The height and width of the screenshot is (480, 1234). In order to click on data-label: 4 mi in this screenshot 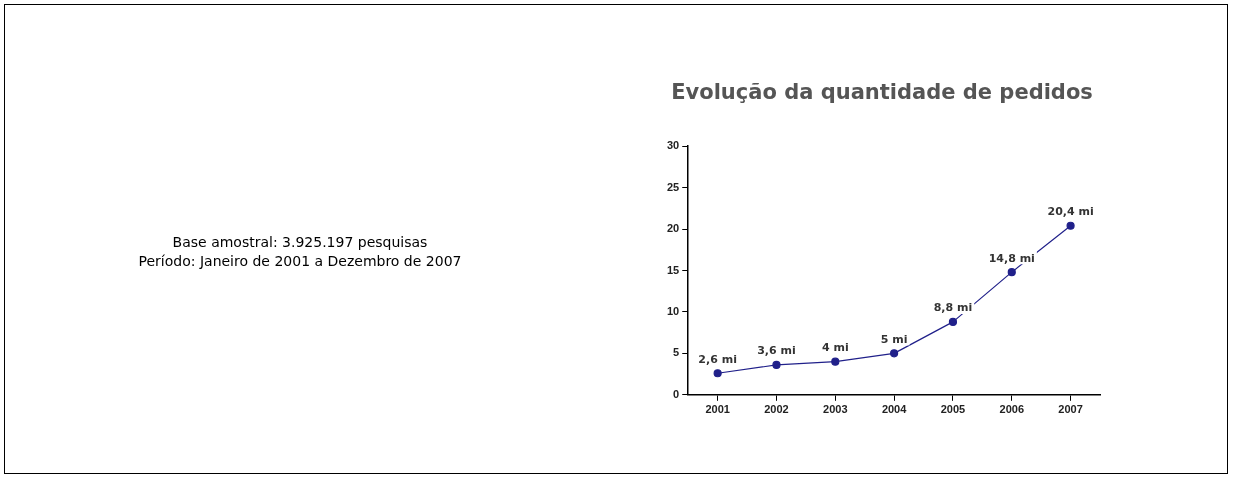, I will do `click(835, 348)`.